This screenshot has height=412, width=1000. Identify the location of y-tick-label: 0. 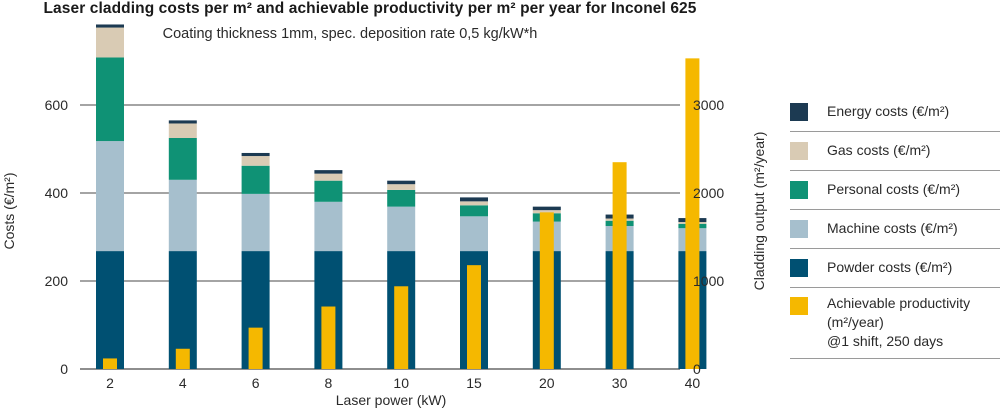
(64, 369).